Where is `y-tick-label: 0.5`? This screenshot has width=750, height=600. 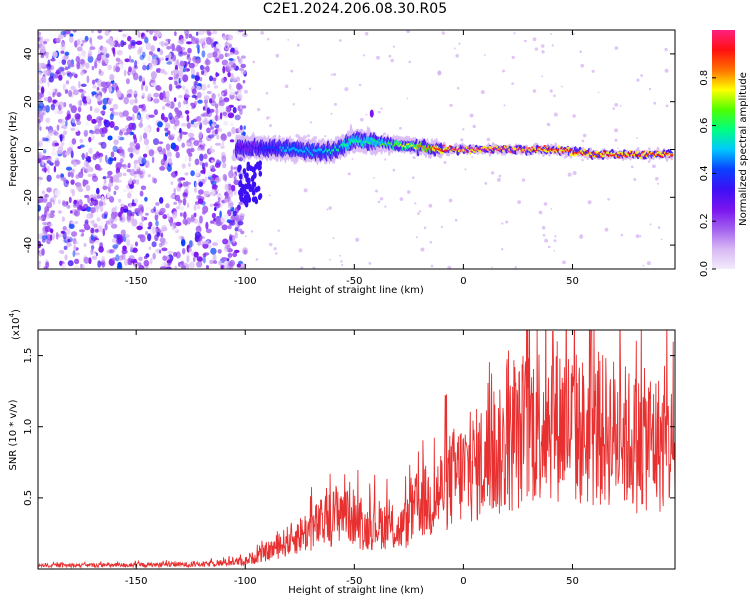 y-tick-label: 0.5 is located at coordinates (28, 498).